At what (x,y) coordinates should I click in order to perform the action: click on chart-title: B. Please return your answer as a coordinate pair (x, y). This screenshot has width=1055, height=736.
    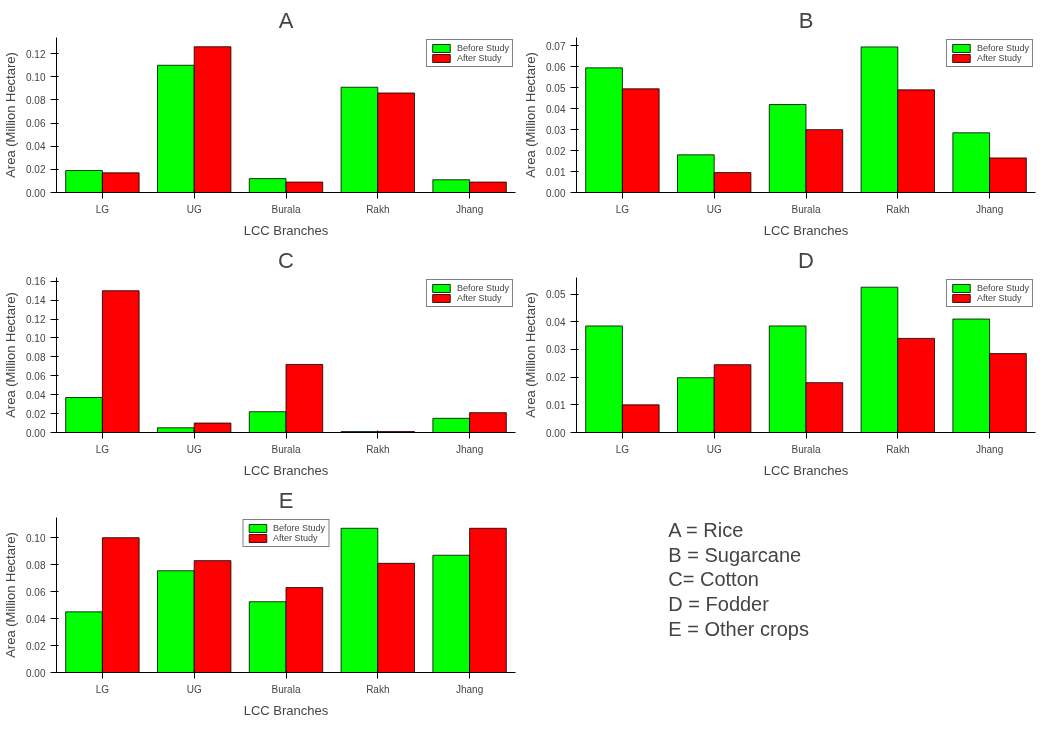
    Looking at the image, I should click on (806, 20).